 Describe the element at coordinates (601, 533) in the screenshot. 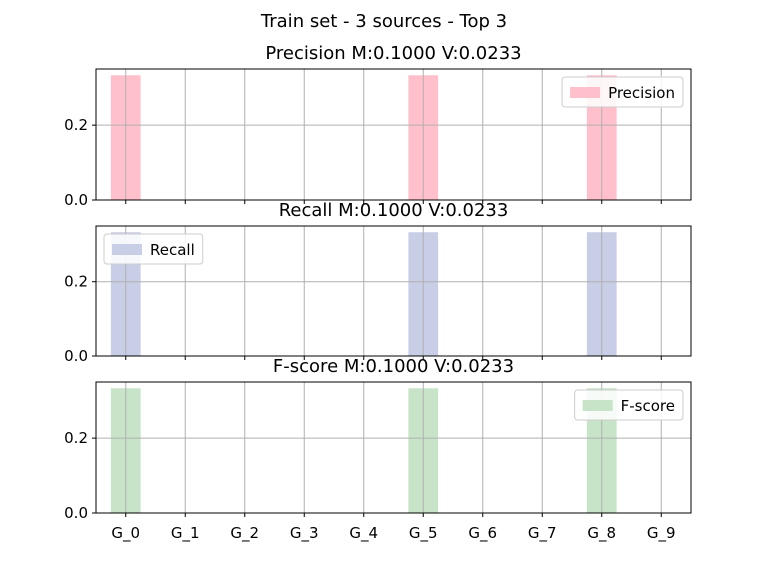

I see `x-tick-label: G_8` at that location.